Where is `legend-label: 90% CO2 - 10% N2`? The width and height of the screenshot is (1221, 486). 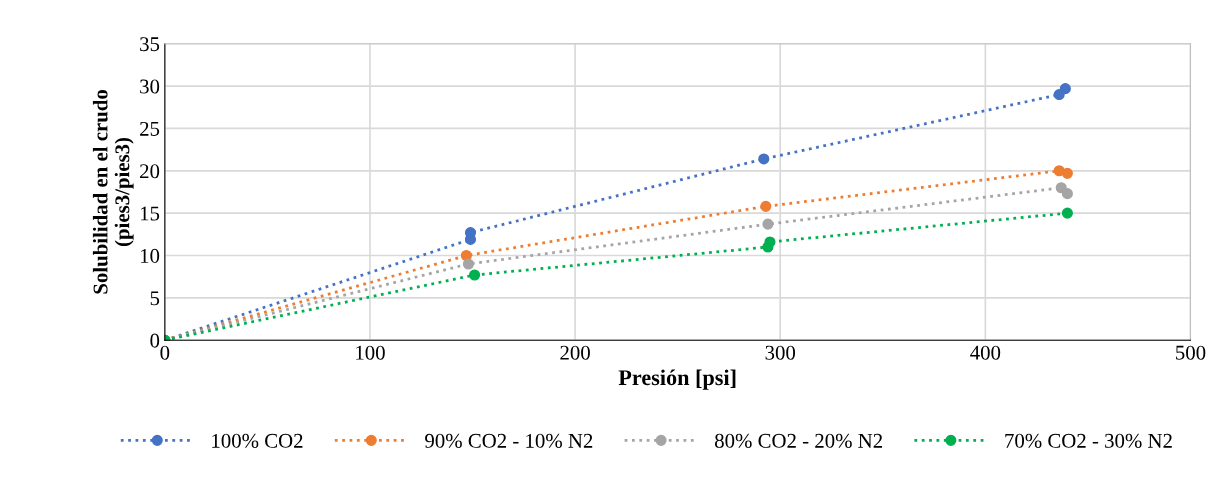
legend-label: 90% CO2 - 10% N2 is located at coordinates (509, 440).